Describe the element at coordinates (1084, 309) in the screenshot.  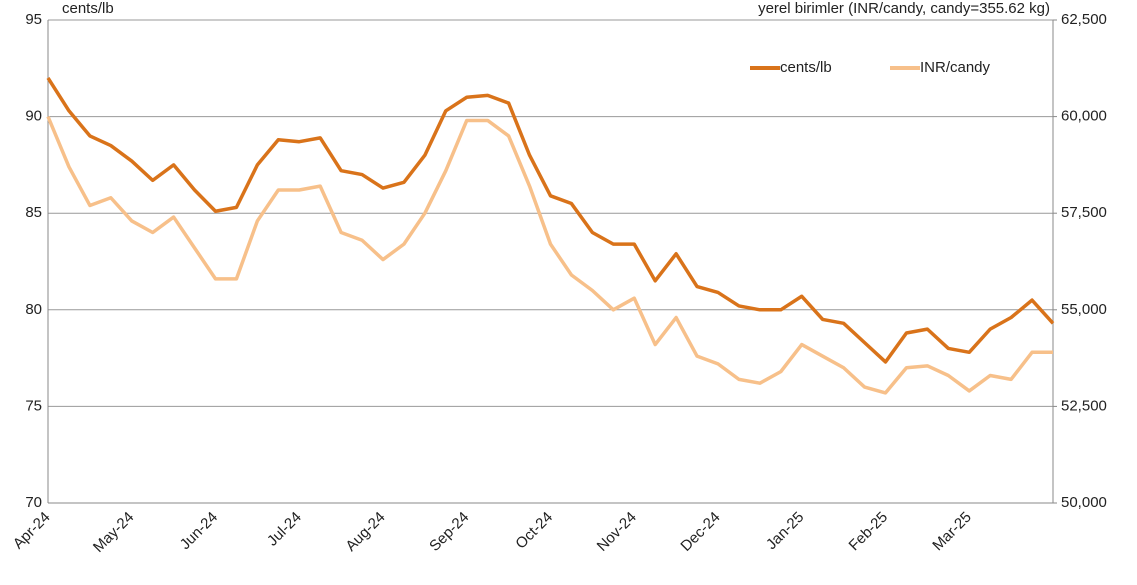
I see `y2-tick-label: 55,000` at that location.